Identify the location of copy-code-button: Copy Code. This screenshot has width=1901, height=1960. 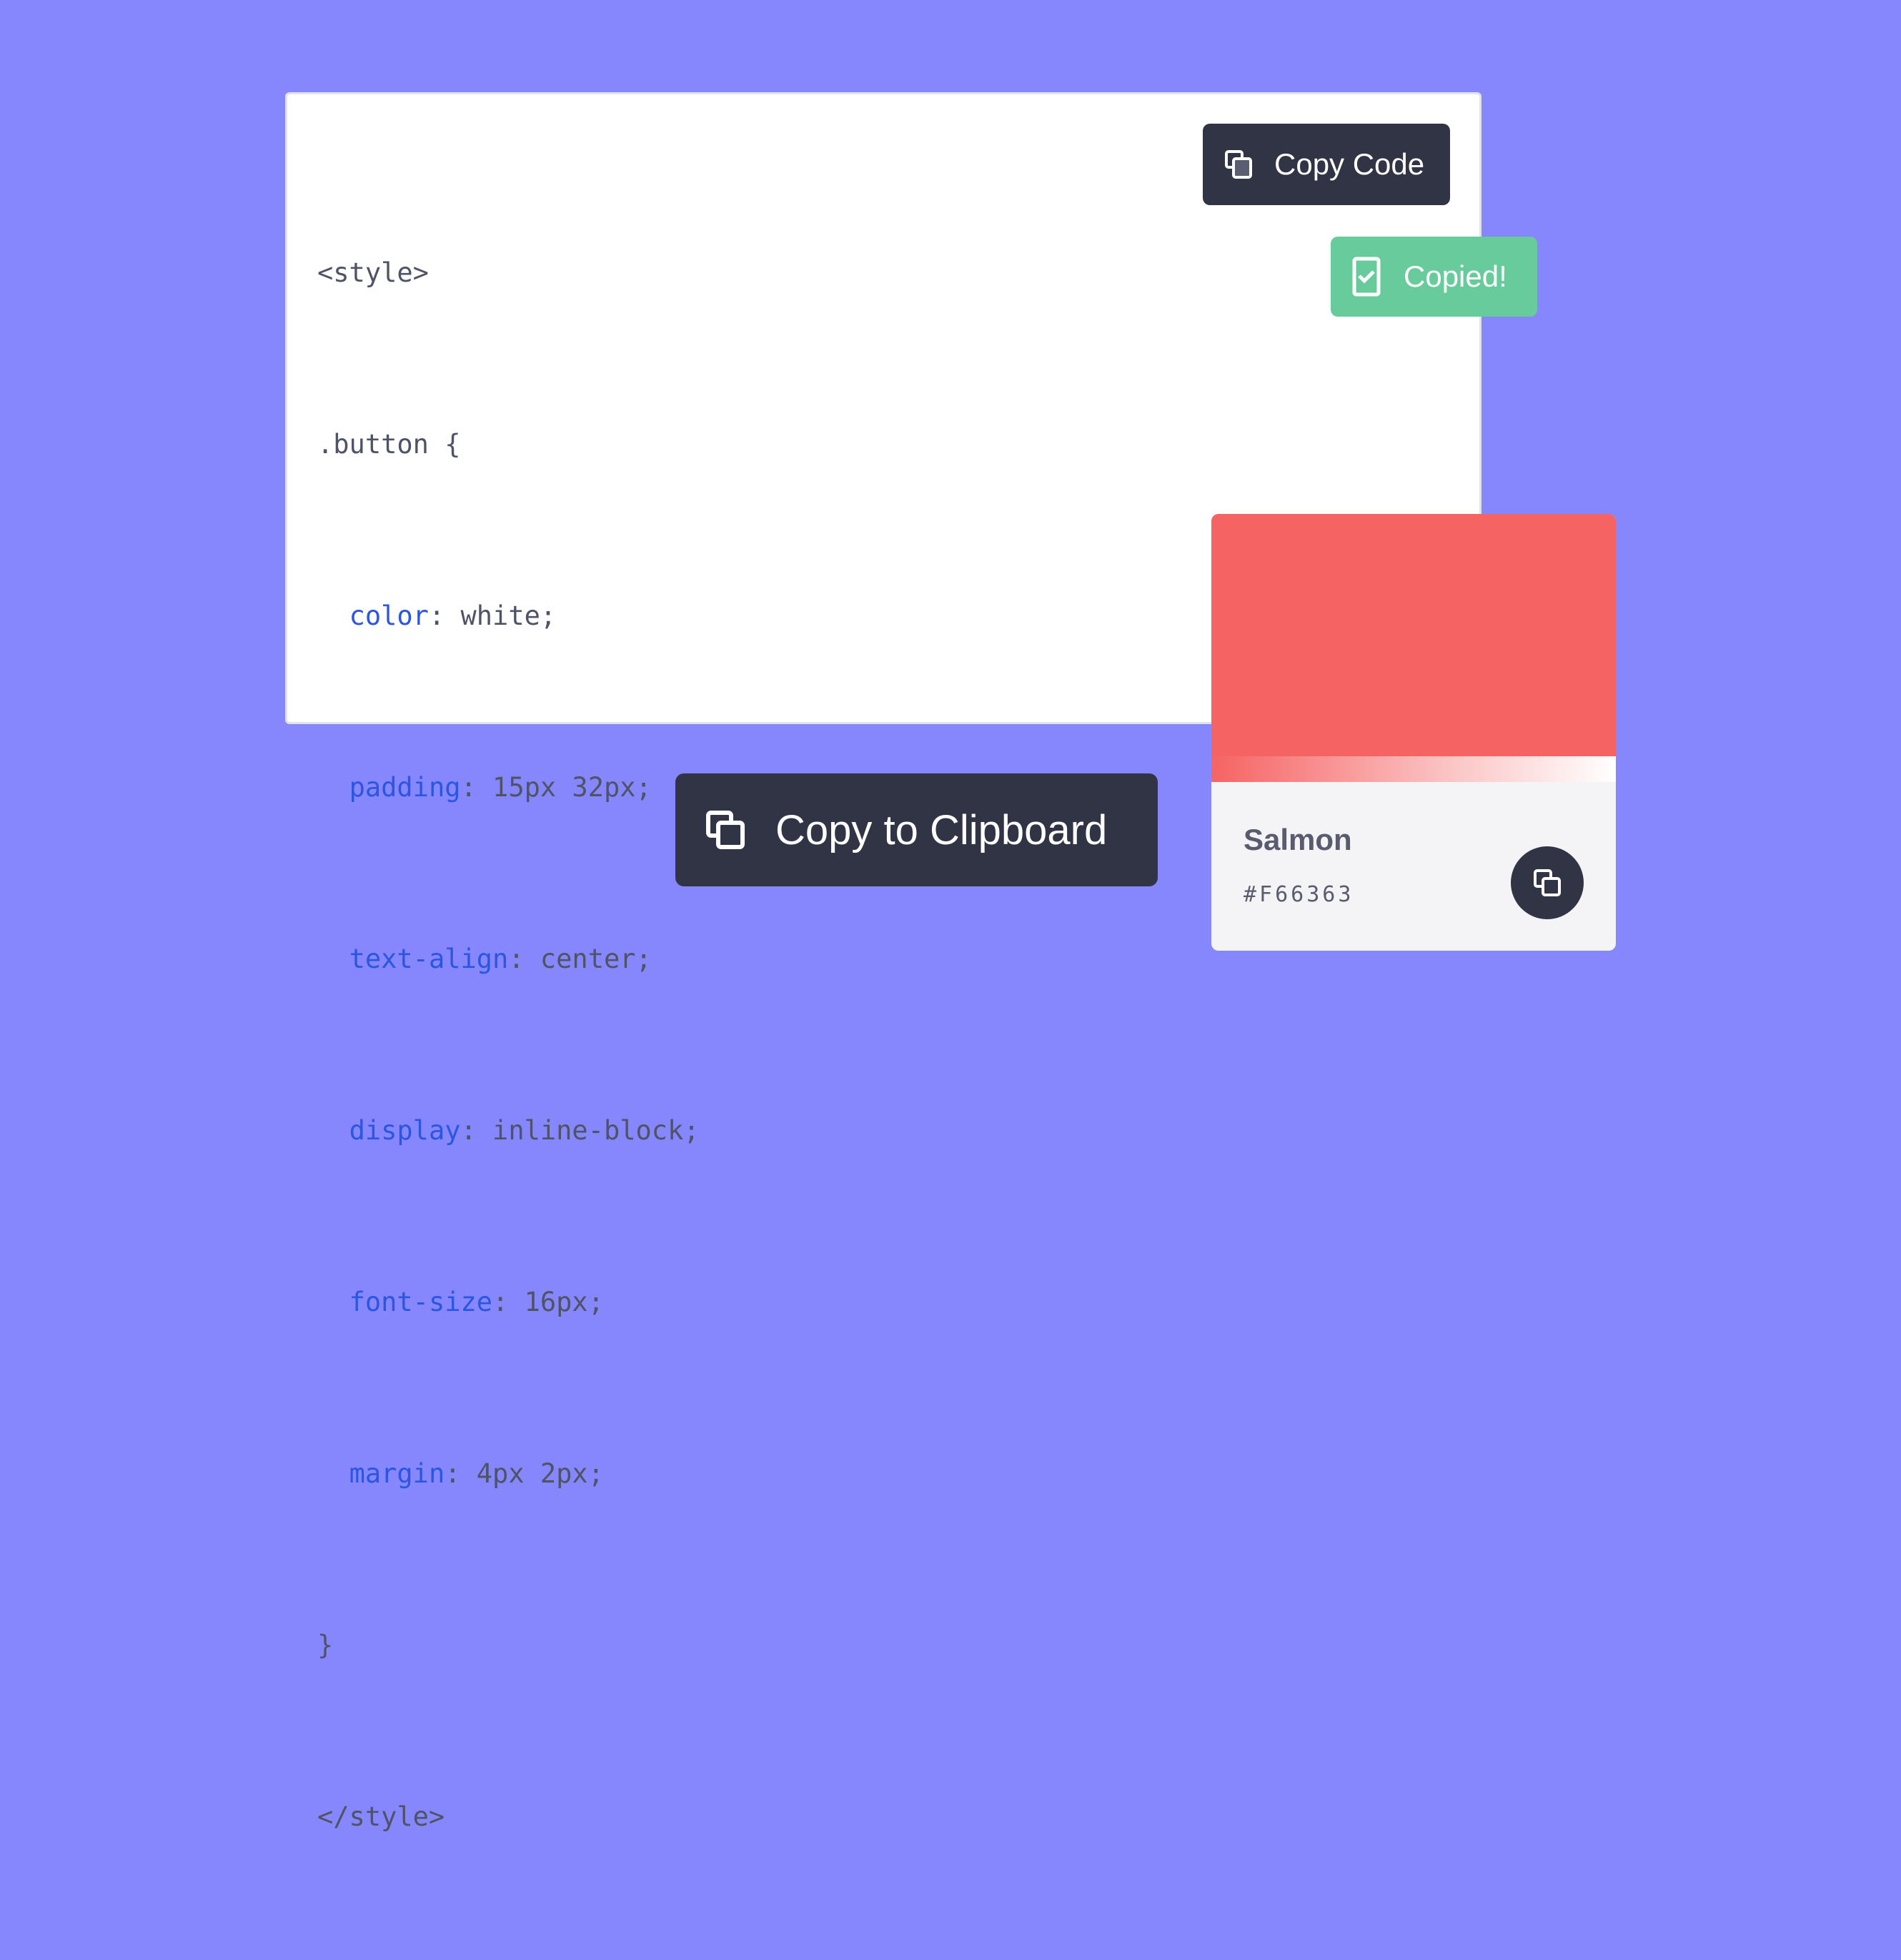
(1326, 164).